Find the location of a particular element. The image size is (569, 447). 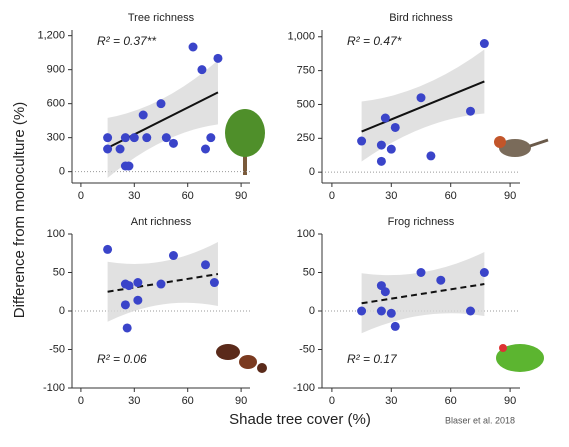

y-tick-label: 300 is located at coordinates (56, 138).